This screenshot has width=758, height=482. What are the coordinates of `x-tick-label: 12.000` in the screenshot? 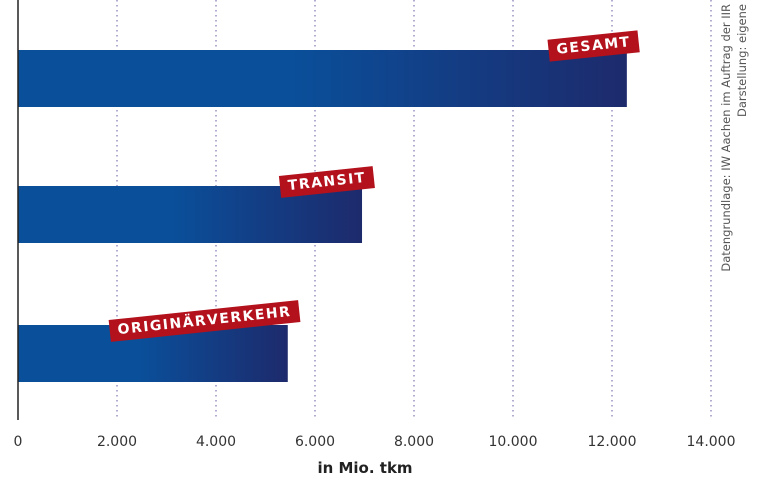 It's located at (612, 442).